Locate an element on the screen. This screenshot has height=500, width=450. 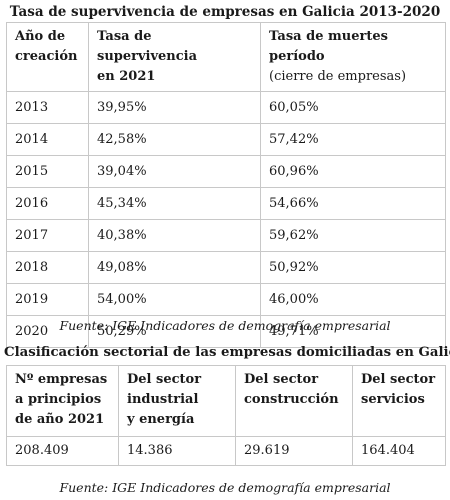
header-total-line3: de año 2021 is located at coordinates (60, 419).